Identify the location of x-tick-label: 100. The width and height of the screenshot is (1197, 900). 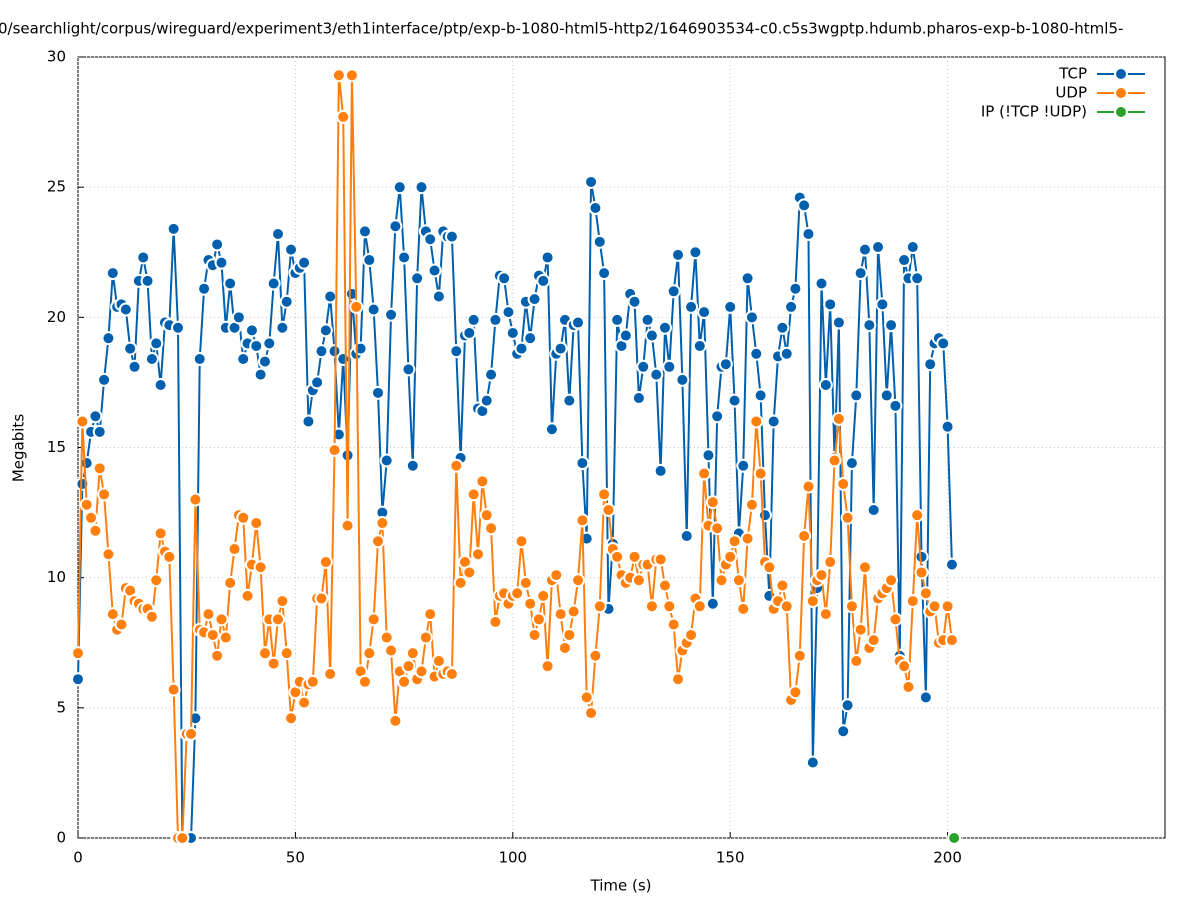
(512, 858).